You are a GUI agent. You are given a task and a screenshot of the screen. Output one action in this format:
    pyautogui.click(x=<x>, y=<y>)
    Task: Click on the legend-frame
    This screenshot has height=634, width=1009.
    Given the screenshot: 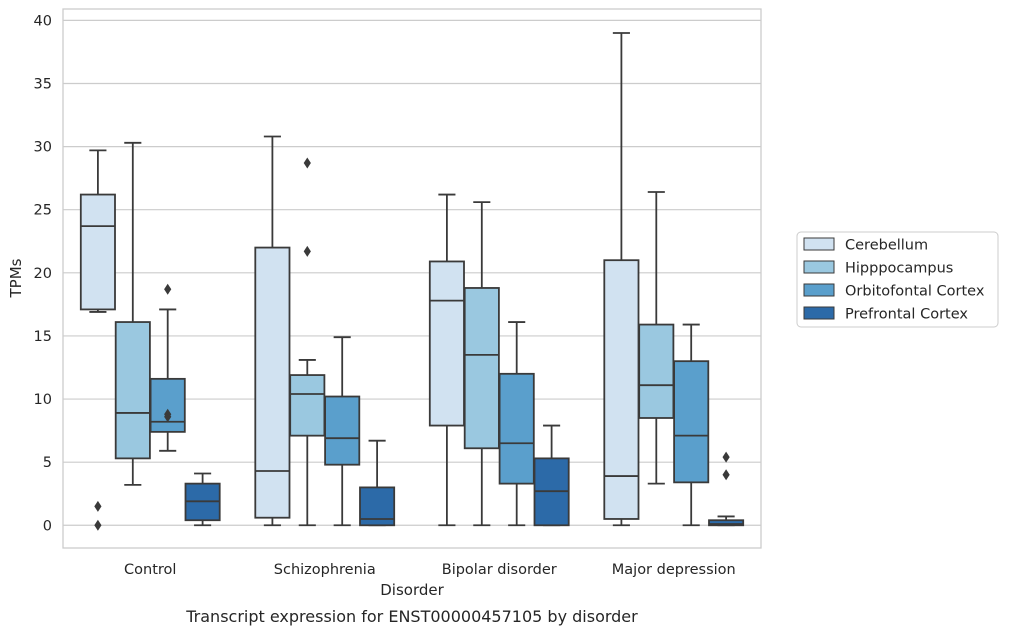 What is the action you would take?
    pyautogui.click(x=897, y=279)
    